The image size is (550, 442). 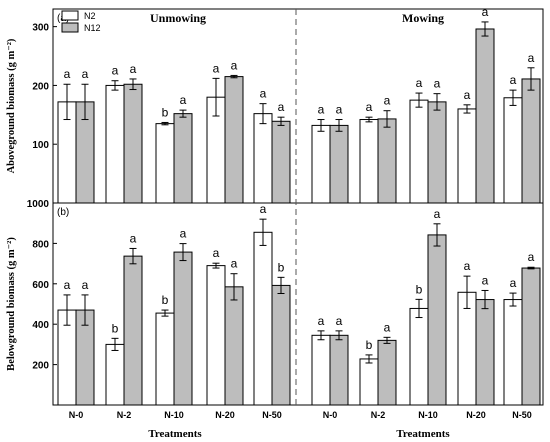 What do you see at coordinates (40, 285) in the screenshot?
I see `y-tick-label: 600` at bounding box center [40, 285].